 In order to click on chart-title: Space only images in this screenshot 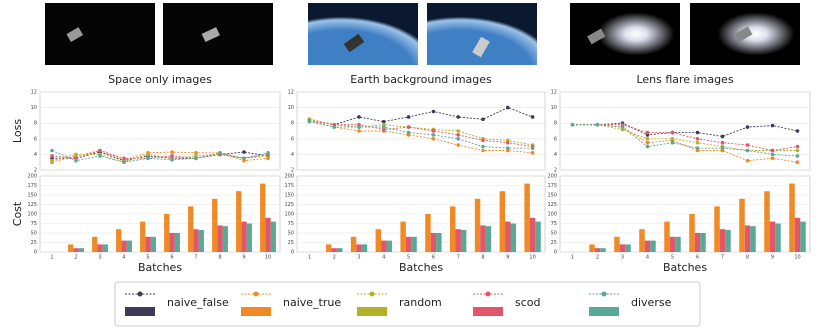, I will do `click(160, 79)`.